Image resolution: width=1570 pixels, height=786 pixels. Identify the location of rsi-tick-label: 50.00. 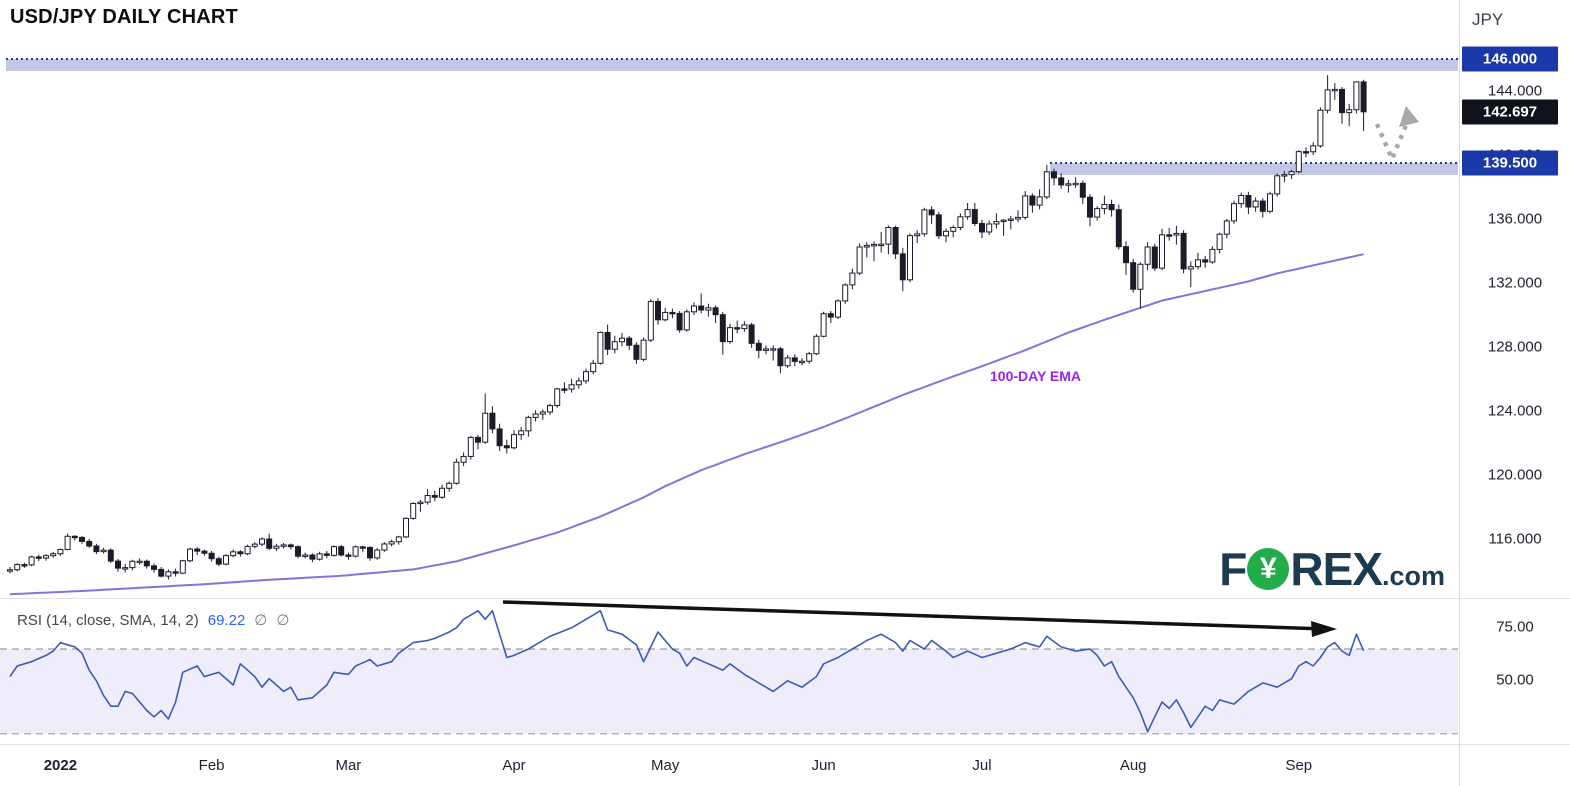
(1515, 680).